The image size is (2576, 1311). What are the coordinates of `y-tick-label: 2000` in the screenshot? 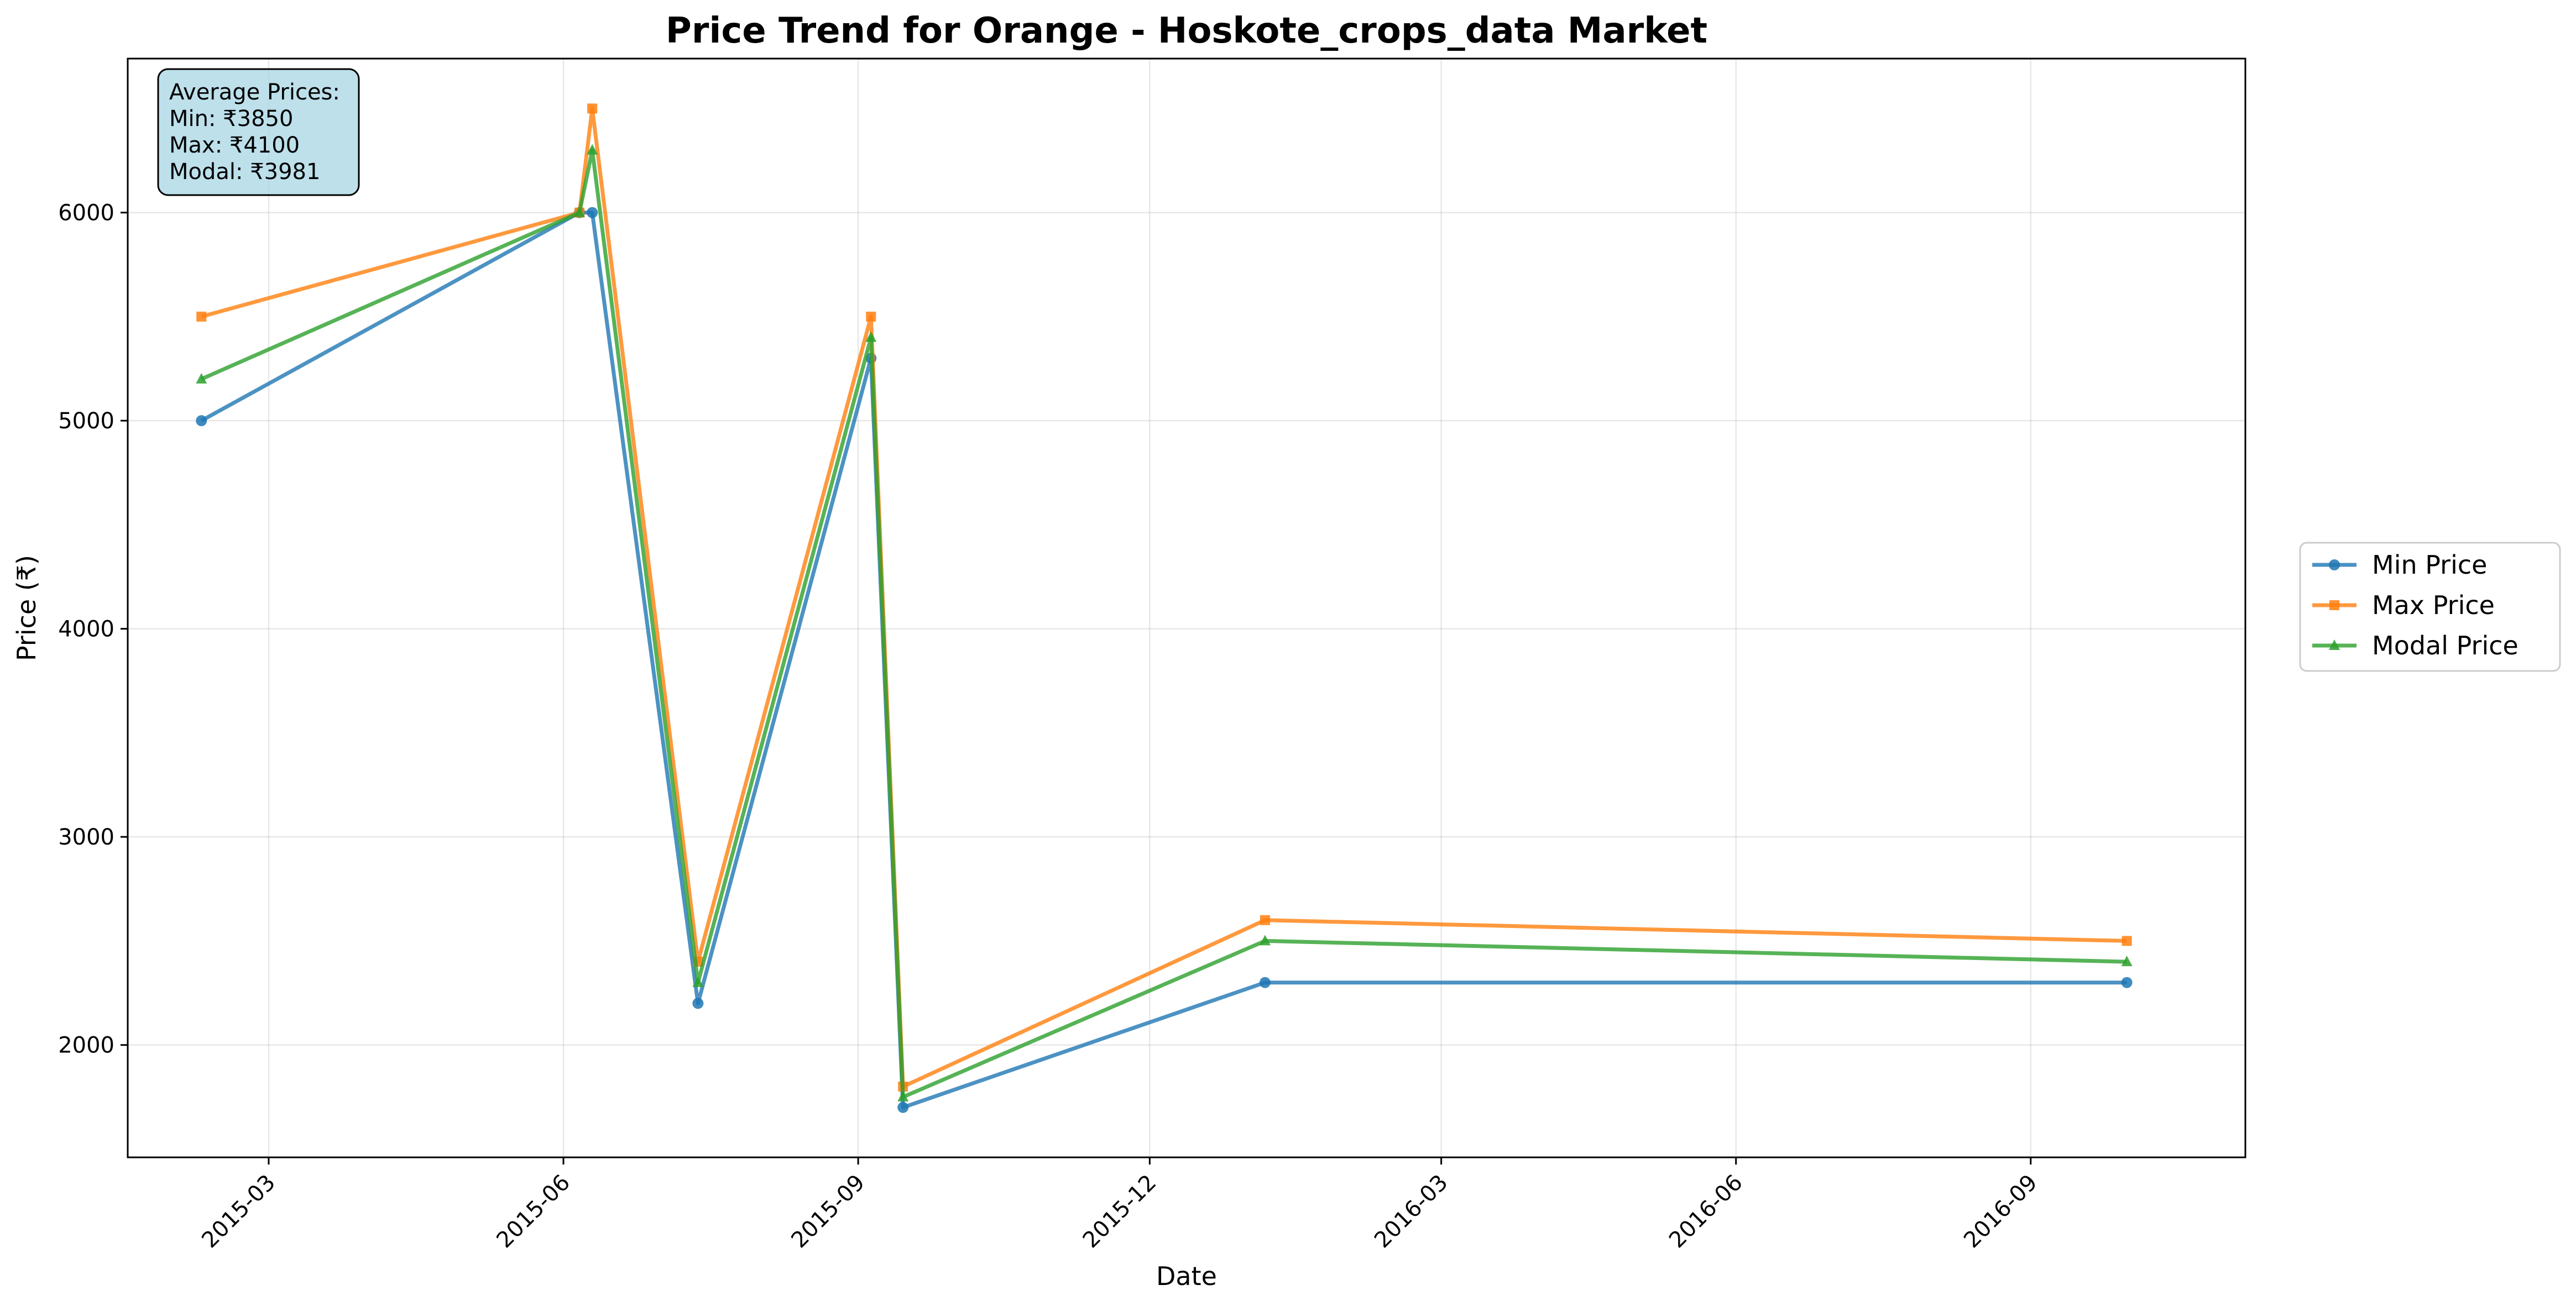 It's located at (86, 1045).